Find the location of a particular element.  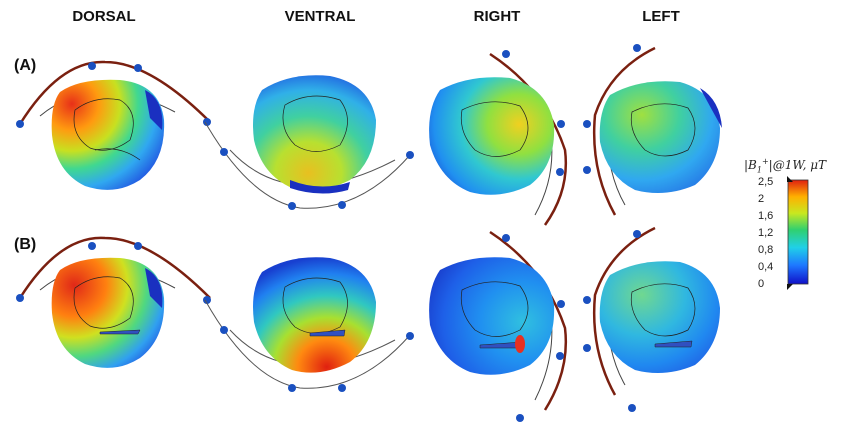

head-left-b is located at coordinates (659, 317).